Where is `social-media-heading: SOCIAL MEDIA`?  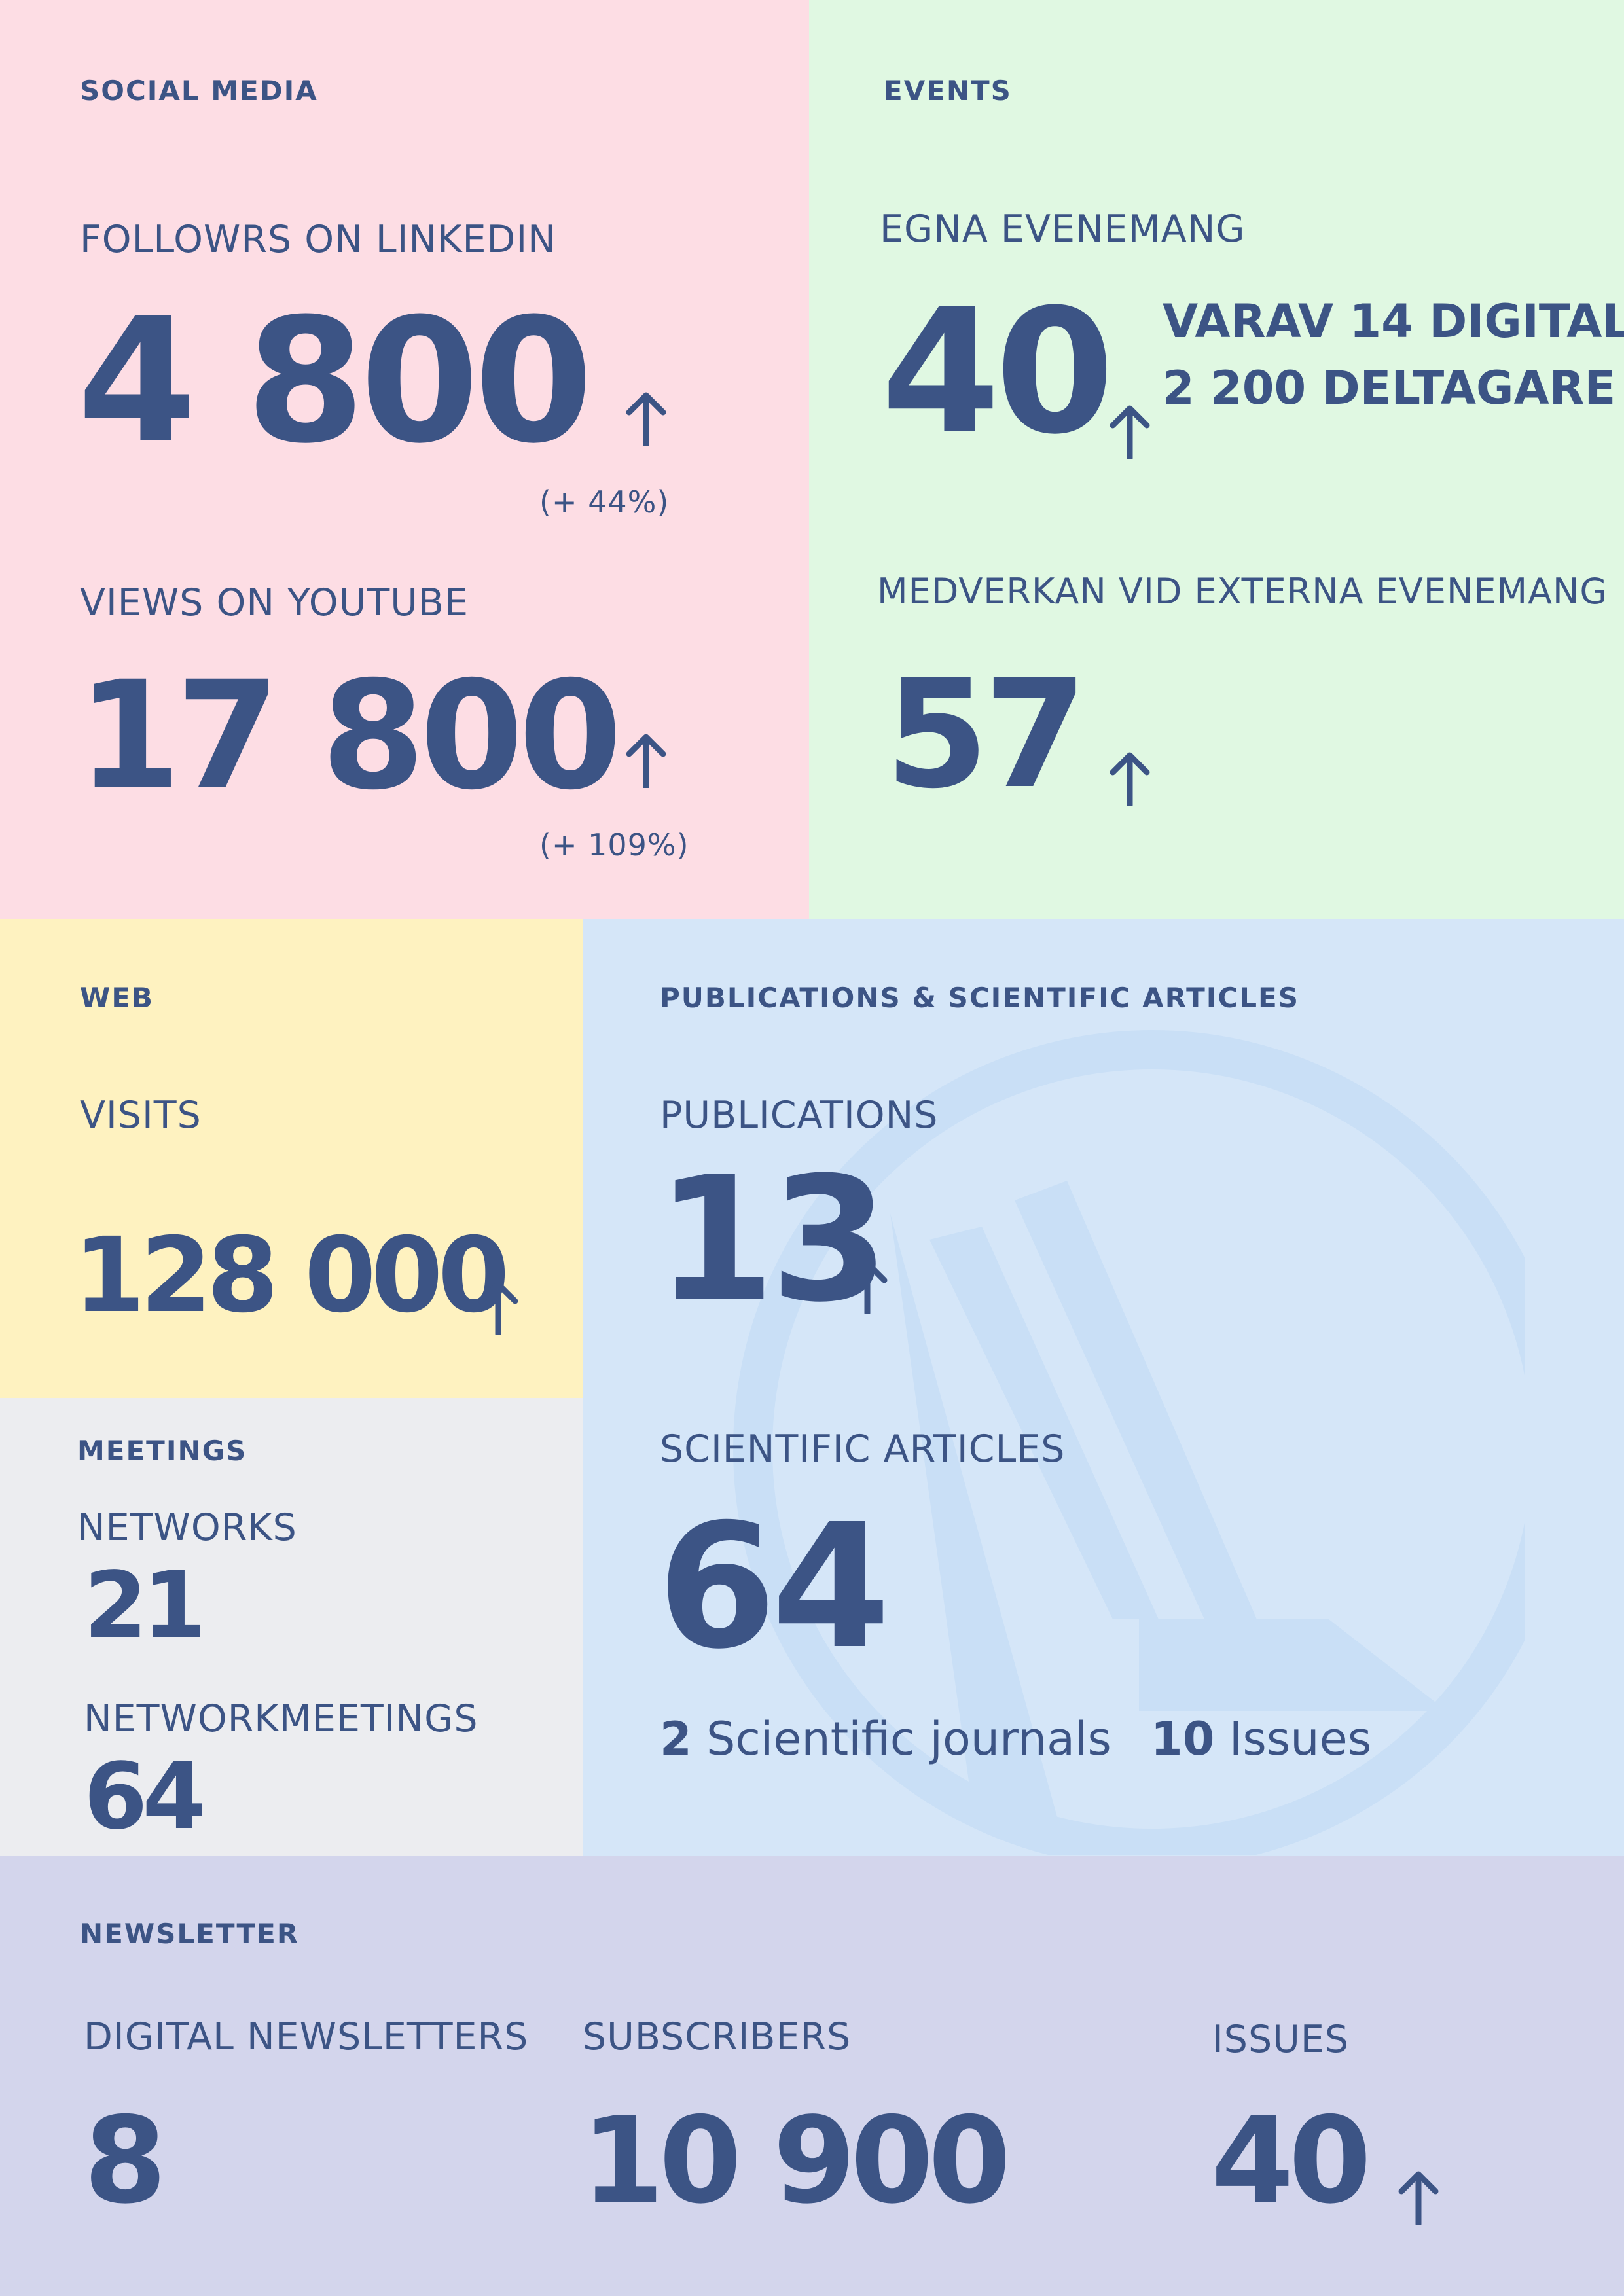
social-media-heading: SOCIAL MEDIA is located at coordinates (199, 91).